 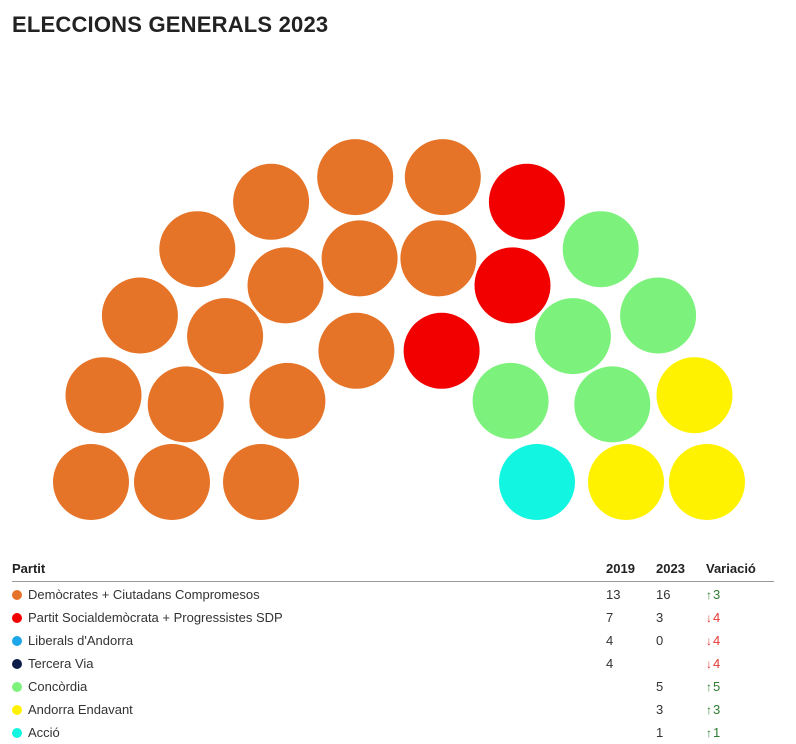 What do you see at coordinates (309, 731) in the screenshot?
I see `party-cell: Acció` at bounding box center [309, 731].